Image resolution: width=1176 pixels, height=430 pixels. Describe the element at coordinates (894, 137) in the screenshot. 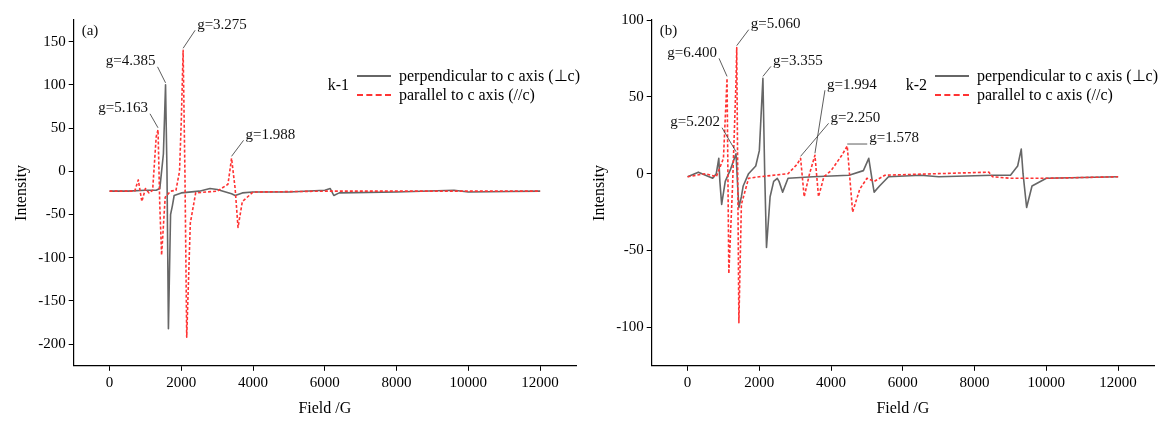

I see `annotation: g=1.578` at that location.